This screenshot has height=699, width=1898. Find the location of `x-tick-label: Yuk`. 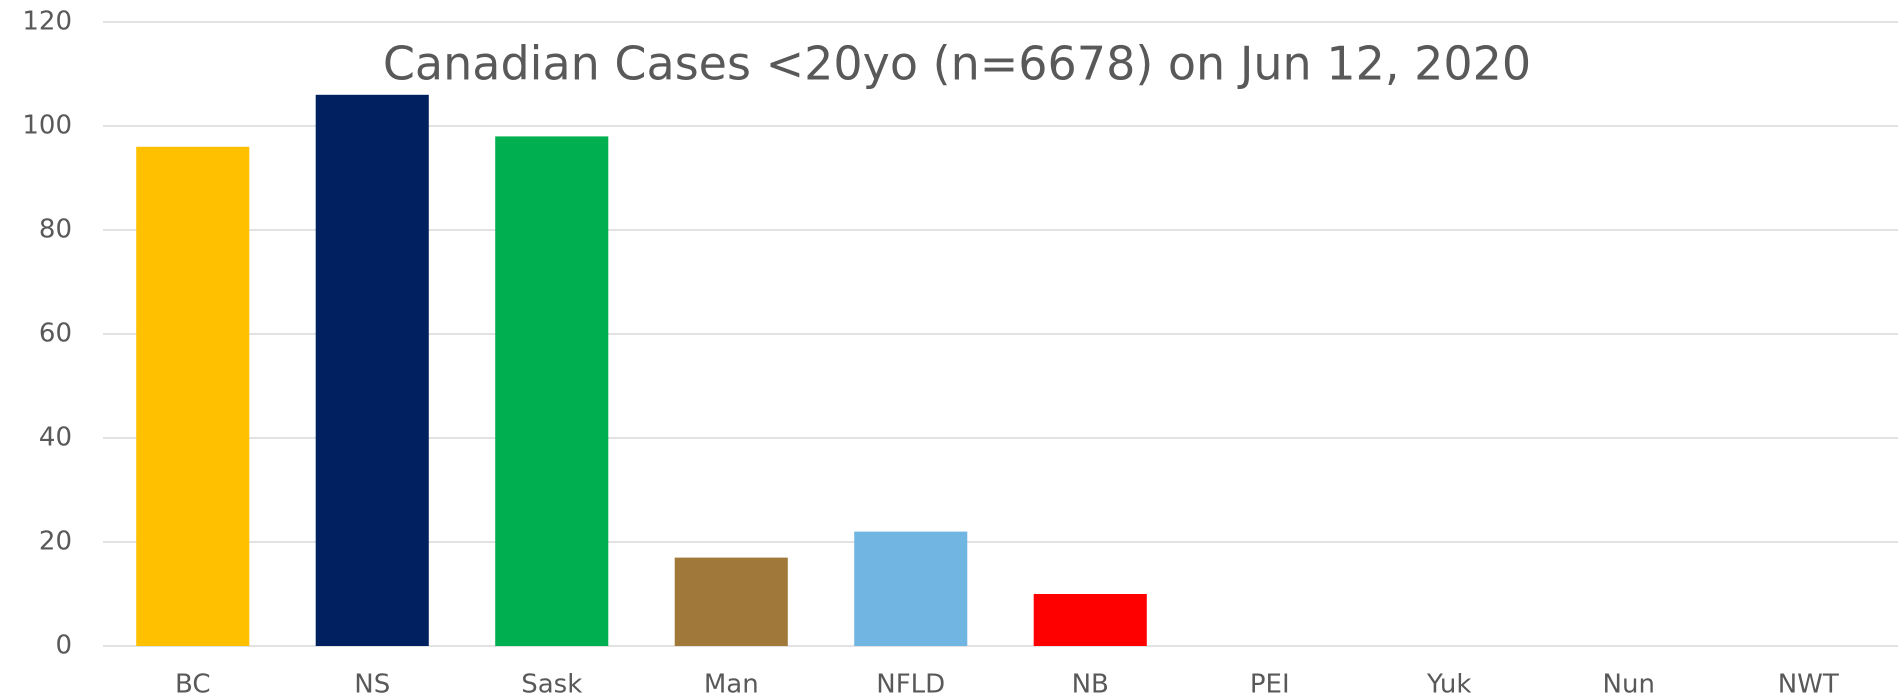

x-tick-label: Yuk is located at coordinates (1448, 684).